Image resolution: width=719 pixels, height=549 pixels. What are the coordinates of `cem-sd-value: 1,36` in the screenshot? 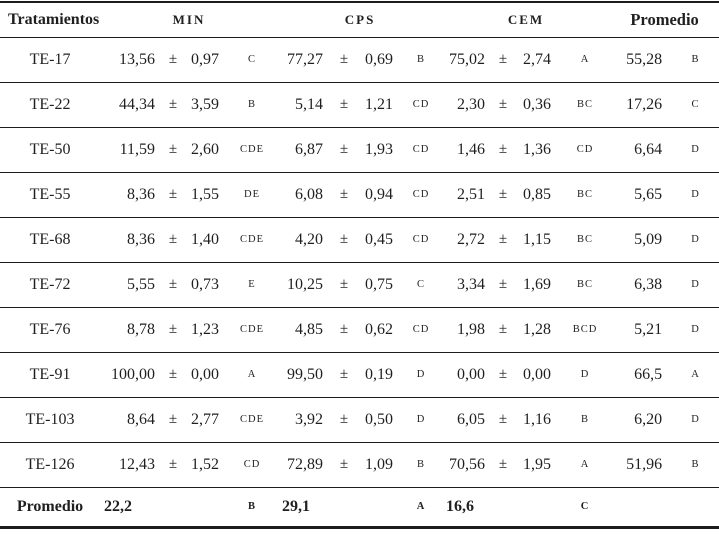 It's located at (537, 149).